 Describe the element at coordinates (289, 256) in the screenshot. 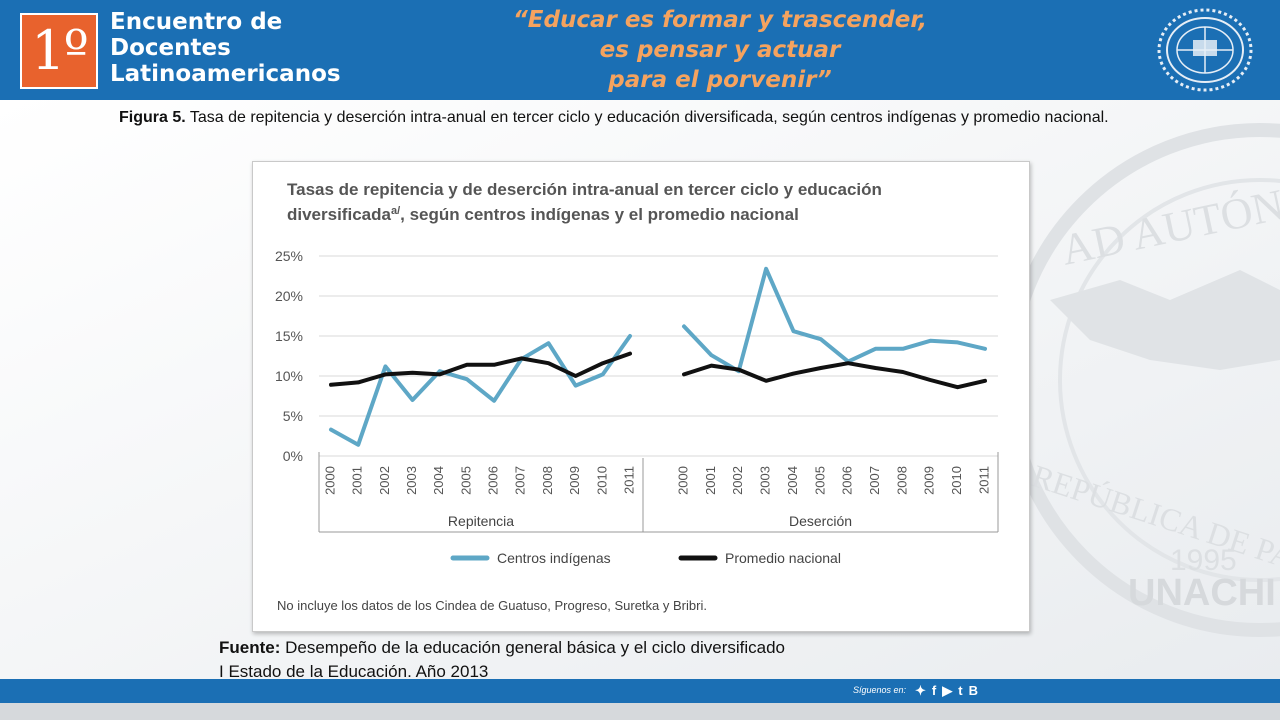

I see `y-tick-label: 25%` at that location.